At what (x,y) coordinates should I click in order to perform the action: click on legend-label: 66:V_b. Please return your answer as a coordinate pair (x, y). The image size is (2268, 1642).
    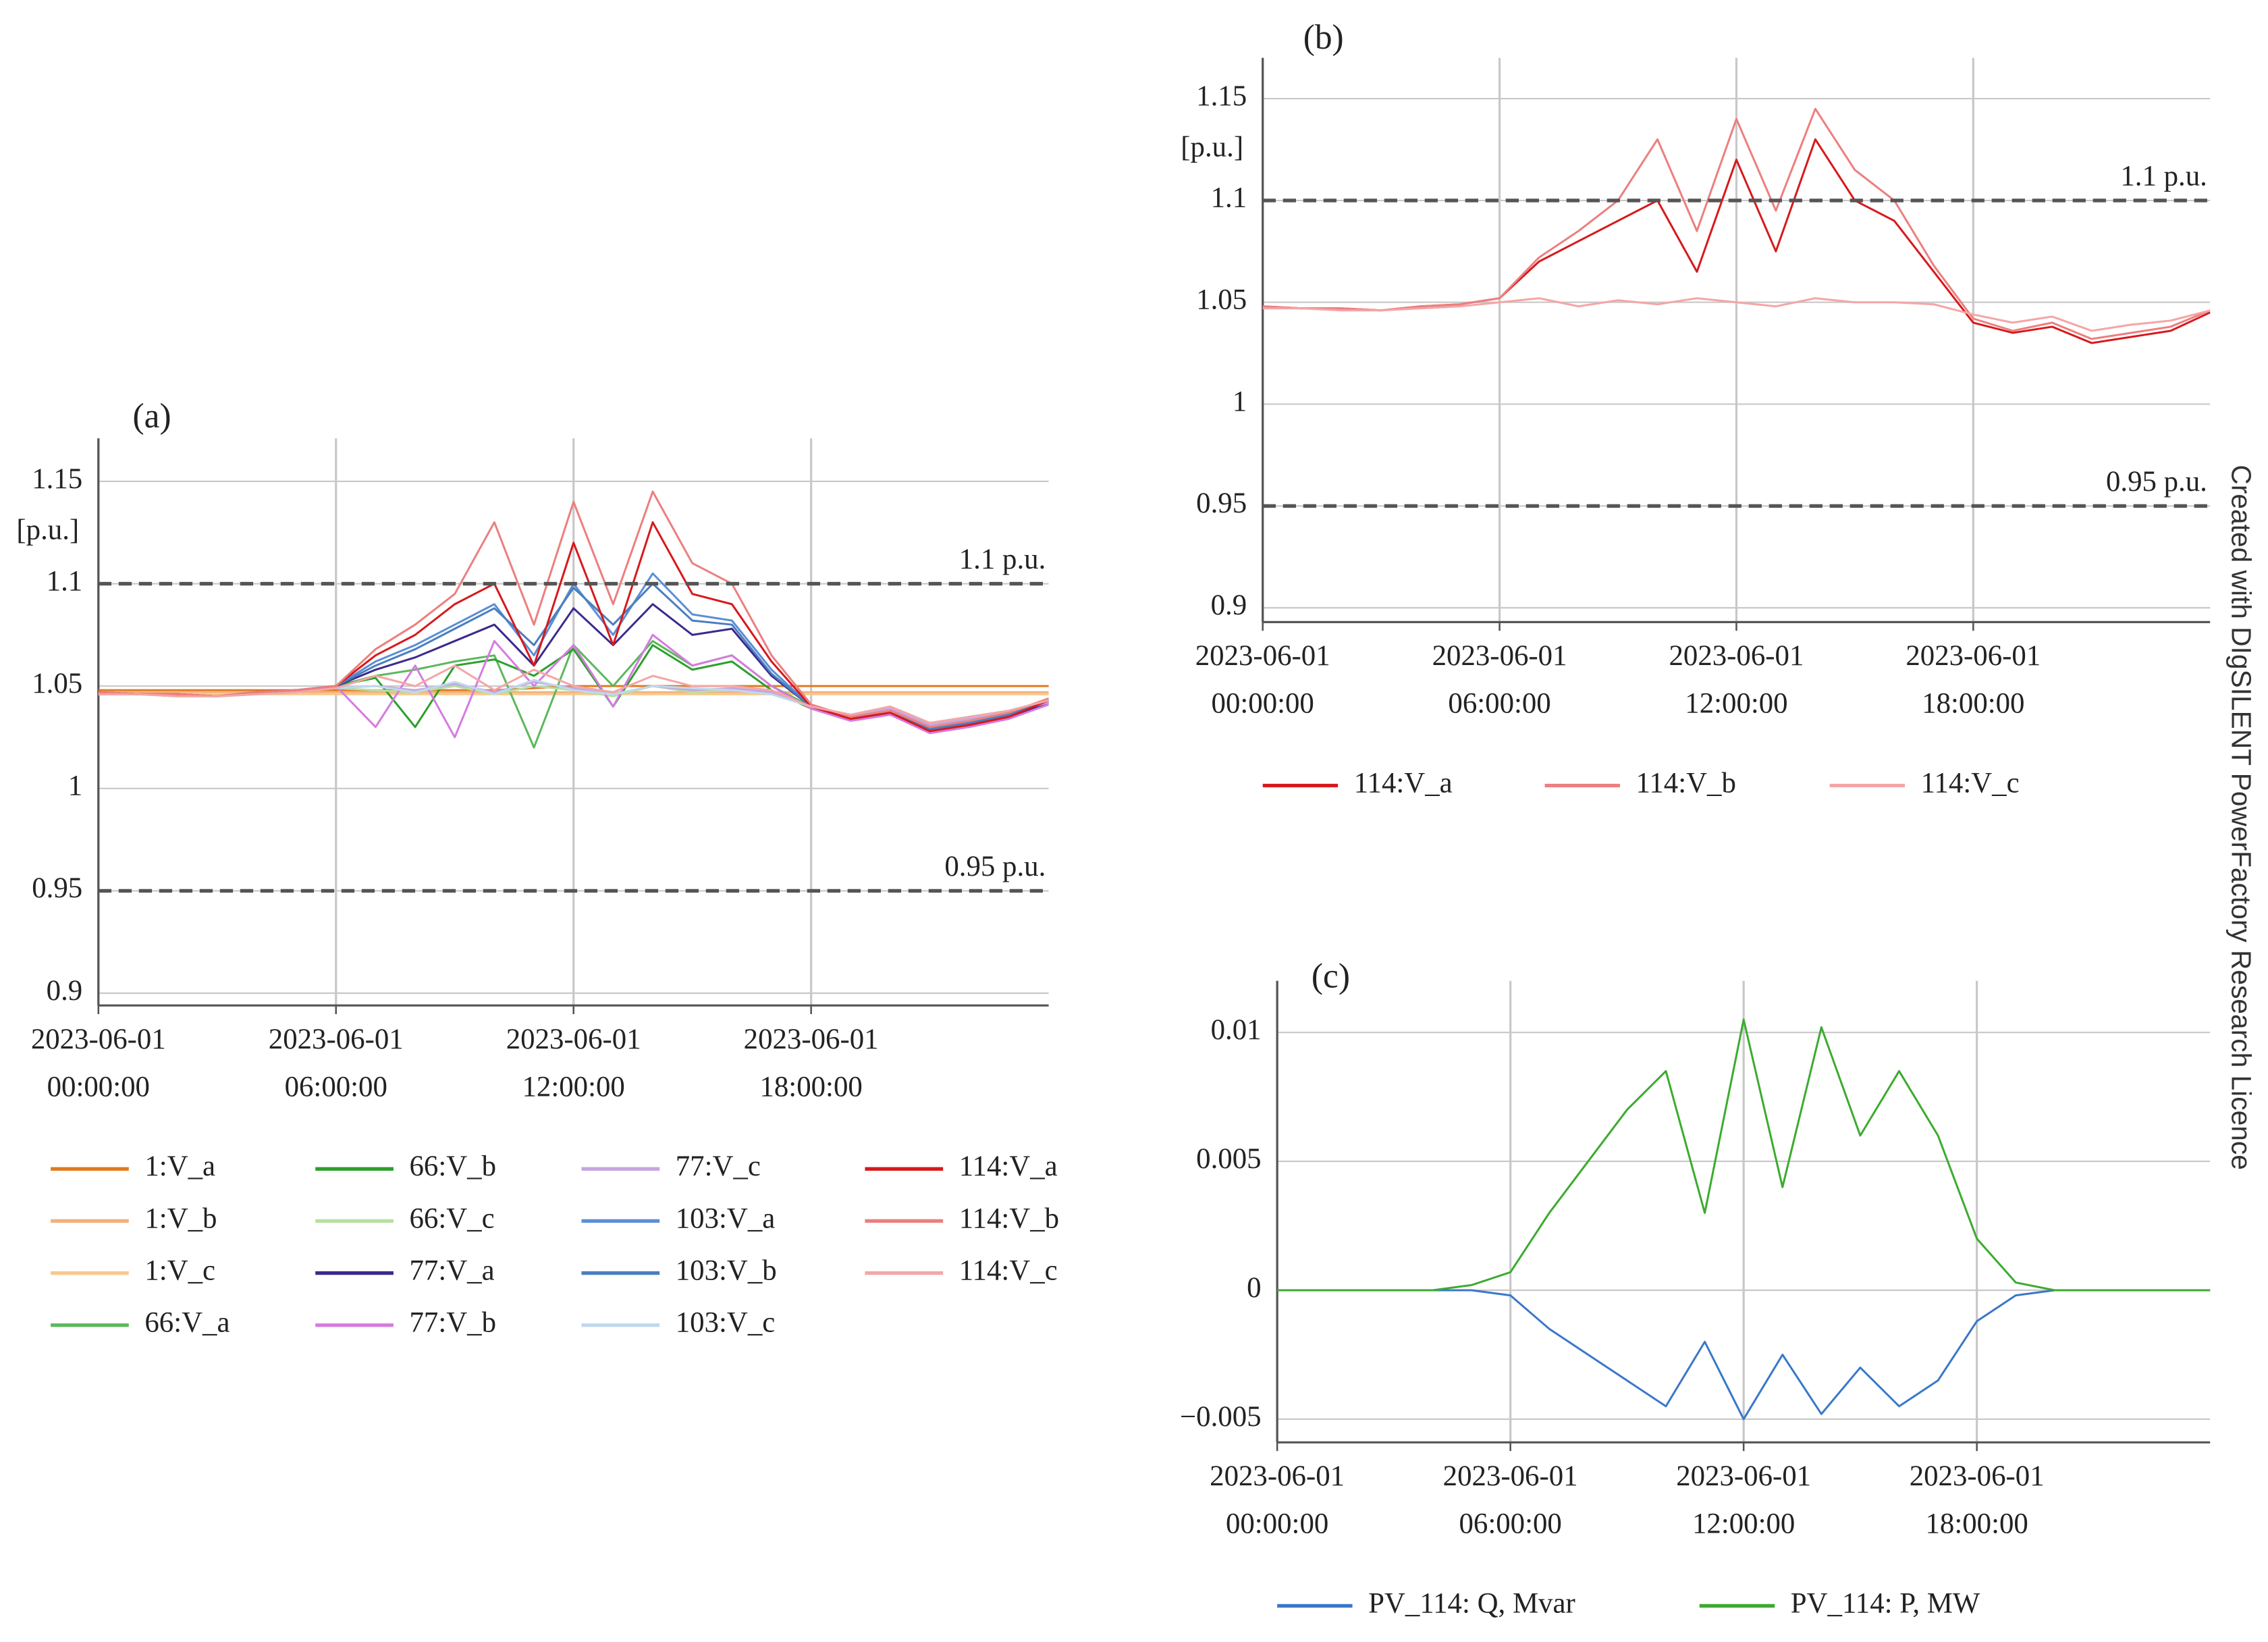
    Looking at the image, I should click on (452, 1166).